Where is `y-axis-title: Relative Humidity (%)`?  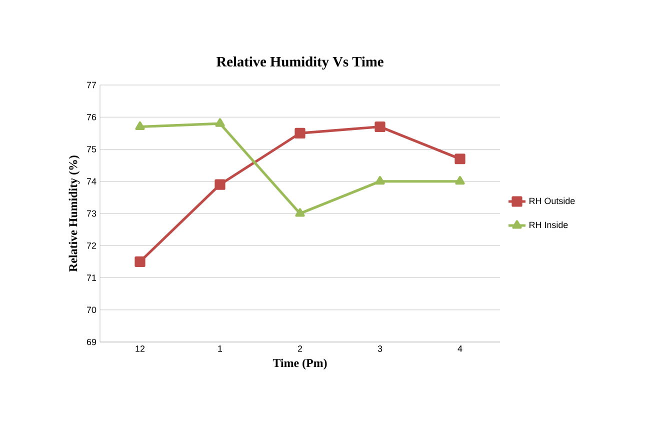
y-axis-title: Relative Humidity (%) is located at coordinates (74, 214).